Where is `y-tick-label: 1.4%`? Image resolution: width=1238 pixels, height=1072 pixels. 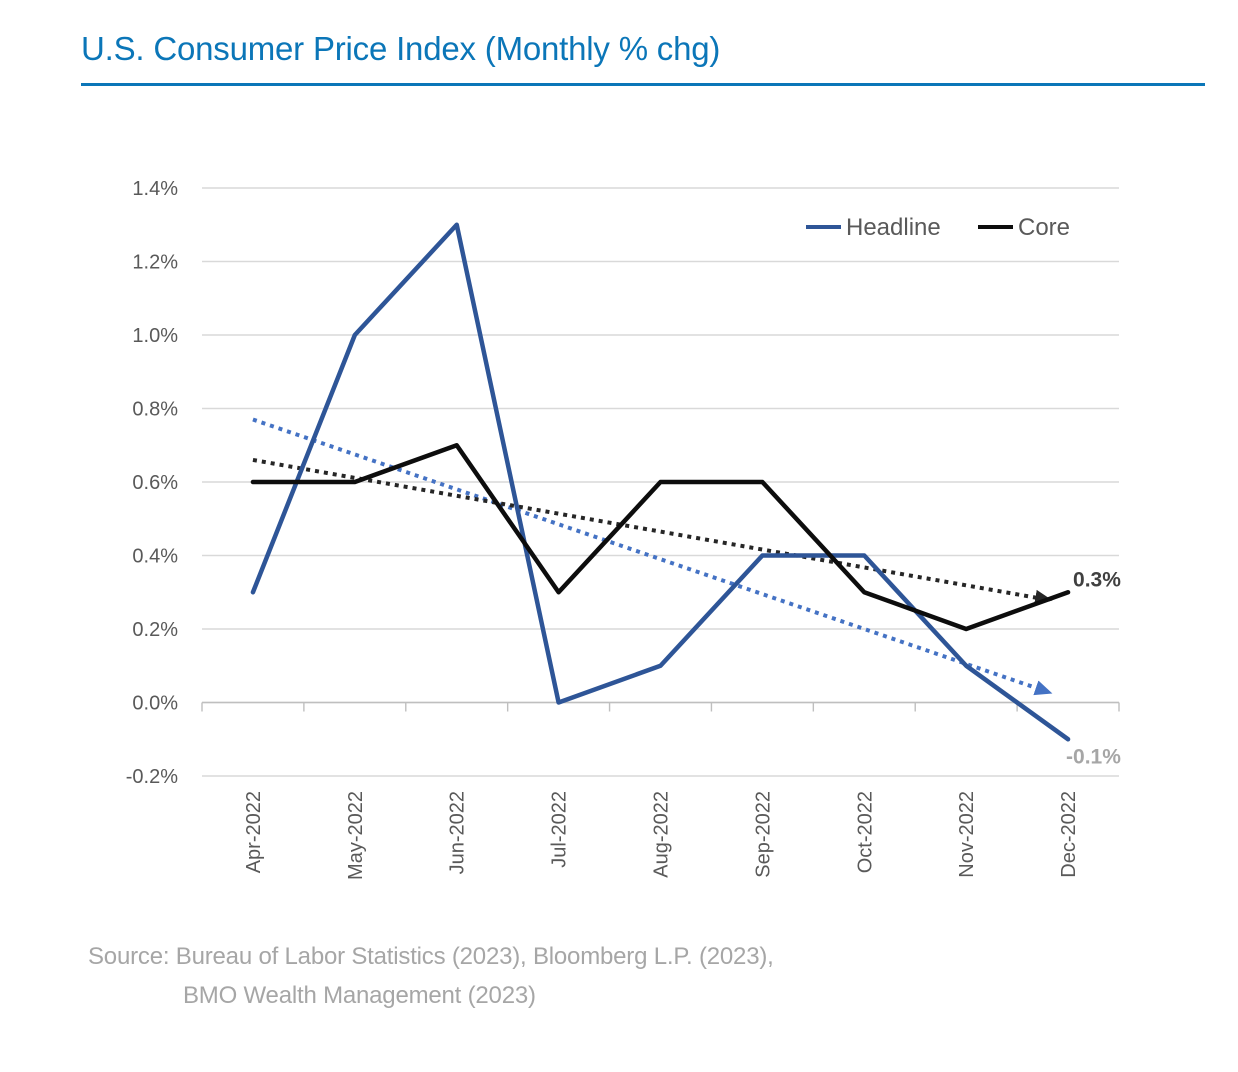 y-tick-label: 1.4% is located at coordinates (155, 189).